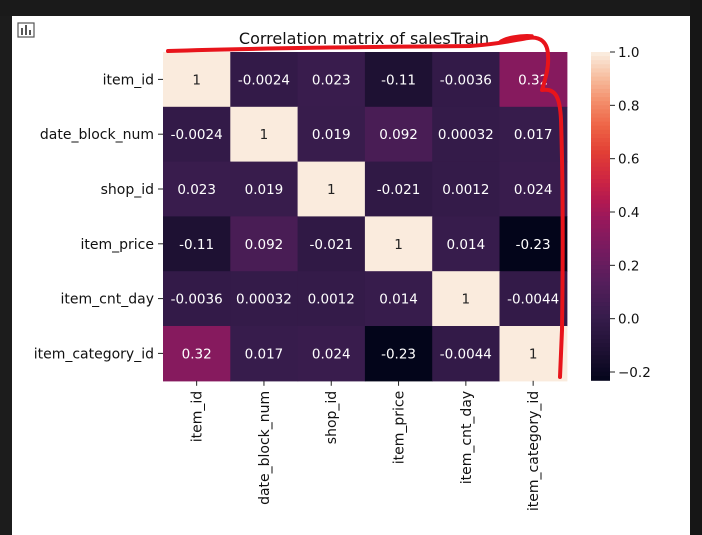 The height and width of the screenshot is (535, 702). Describe the element at coordinates (466, 354) in the screenshot. I see `cell-label: -0.0044` at that location.